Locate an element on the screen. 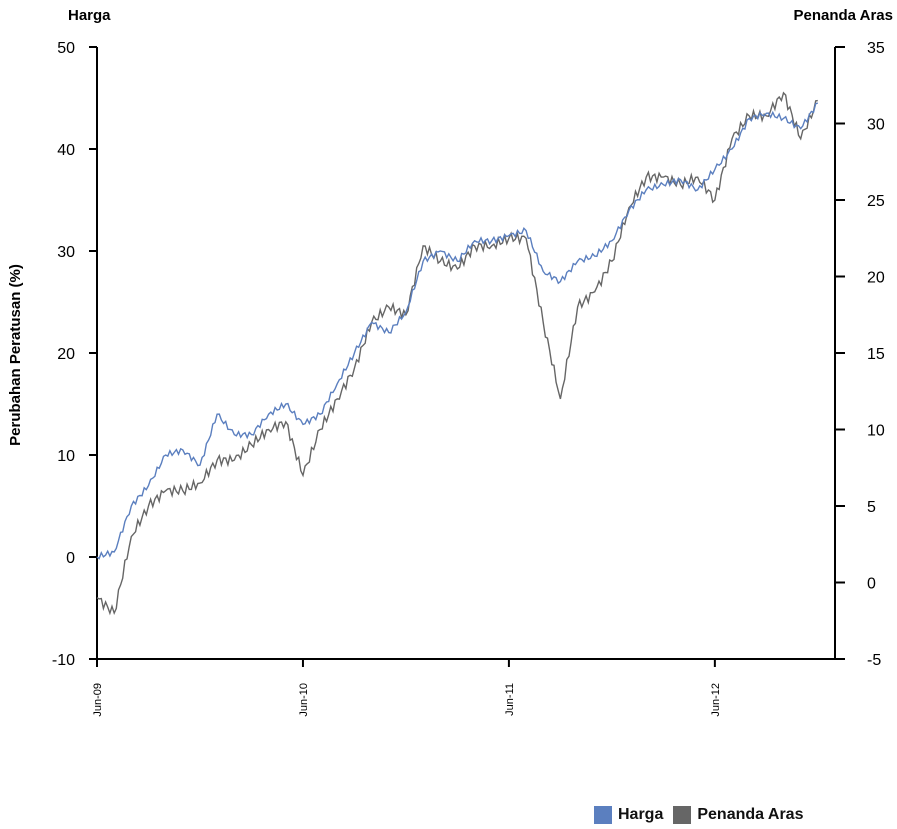 This screenshot has width=897, height=829. legend-item-harga: Harga is located at coordinates (628, 815).